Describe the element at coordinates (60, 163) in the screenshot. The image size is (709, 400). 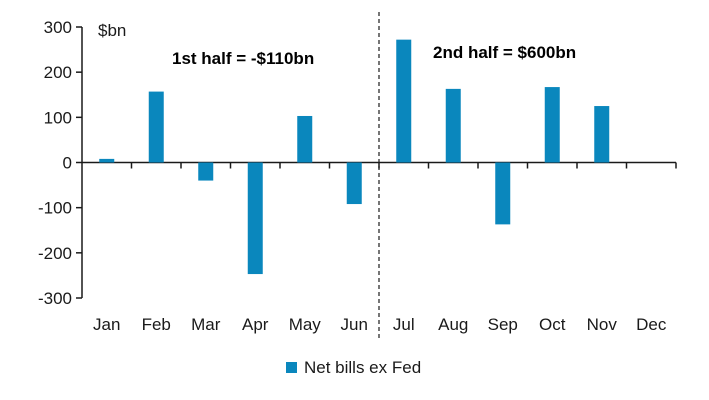
I see `y-ticks: 300 200 100 0 -100 -200 -300` at that location.